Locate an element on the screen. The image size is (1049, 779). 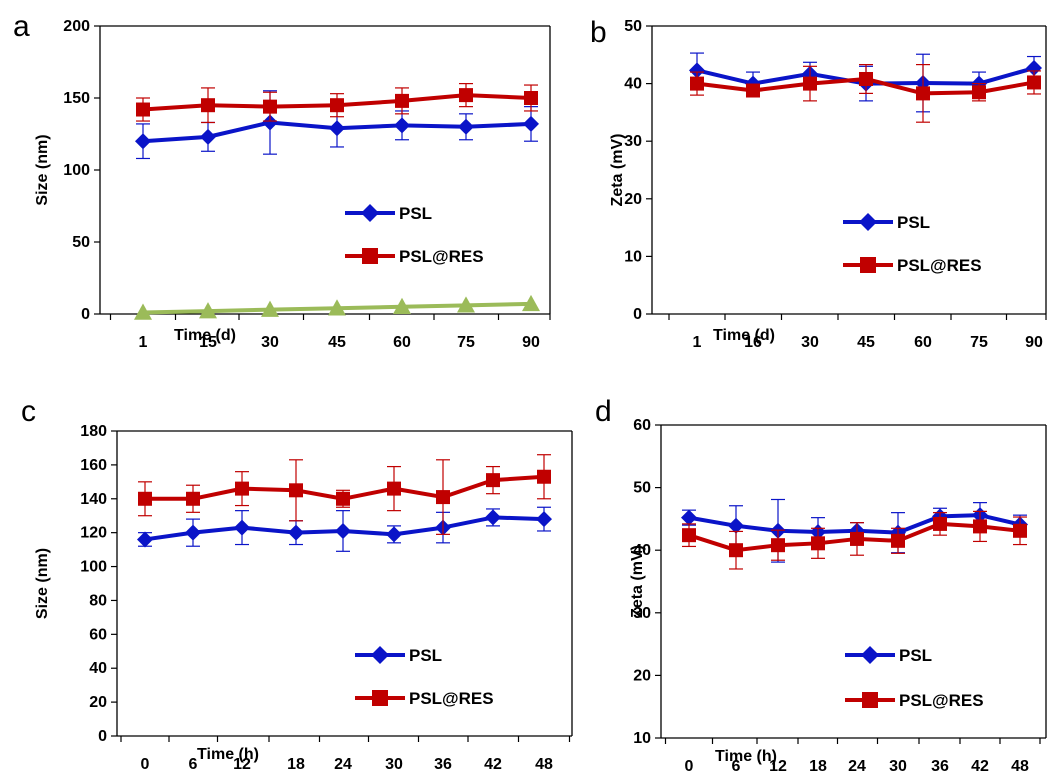
x-tick-label: 18 is located at coordinates (296, 764).